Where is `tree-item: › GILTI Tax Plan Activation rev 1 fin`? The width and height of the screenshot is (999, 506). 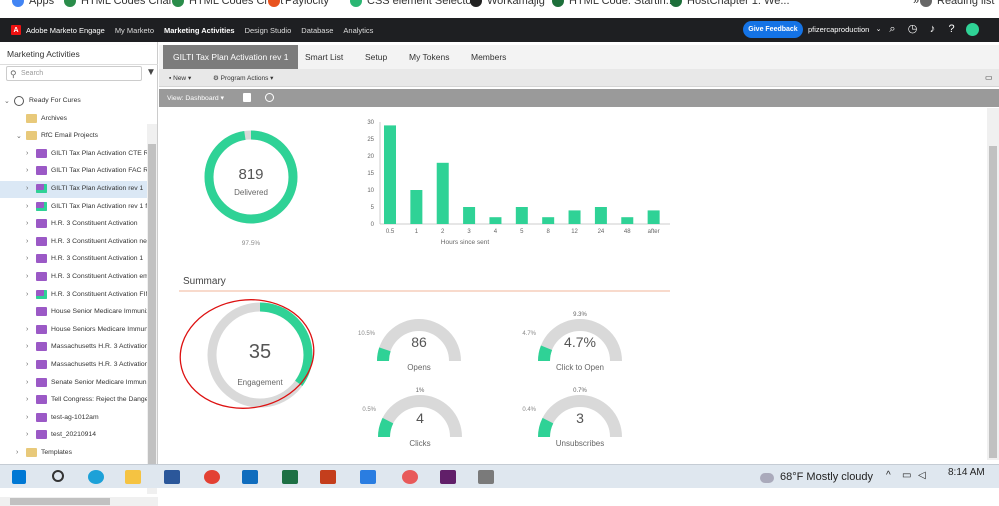
tree-item: › GILTI Tax Plan Activation rev 1 fin is located at coordinates (73, 207).